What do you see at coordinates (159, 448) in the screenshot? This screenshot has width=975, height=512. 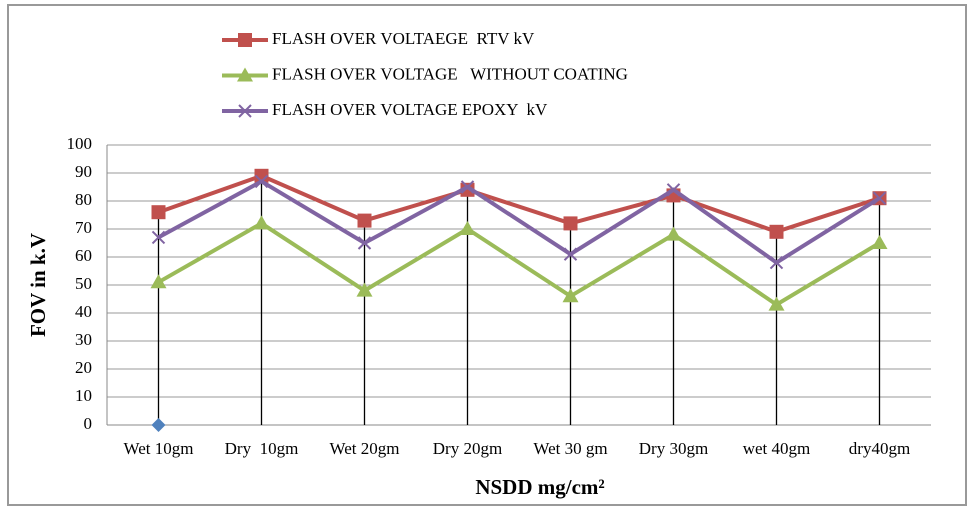 I see `x-tick-label: Wet 10gm` at bounding box center [159, 448].